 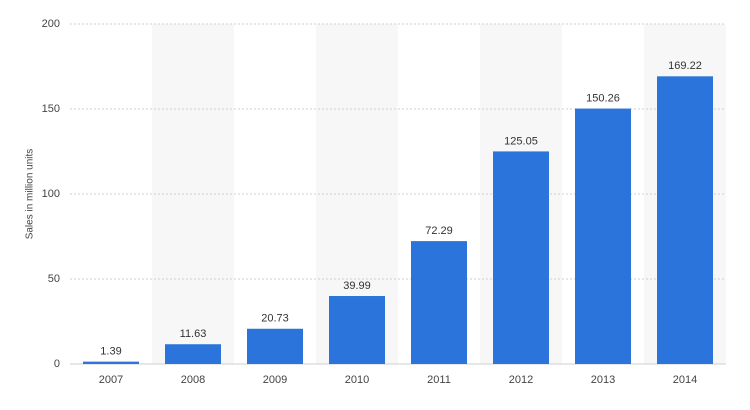 What do you see at coordinates (685, 380) in the screenshot?
I see `x-tick-label: 2014` at bounding box center [685, 380].